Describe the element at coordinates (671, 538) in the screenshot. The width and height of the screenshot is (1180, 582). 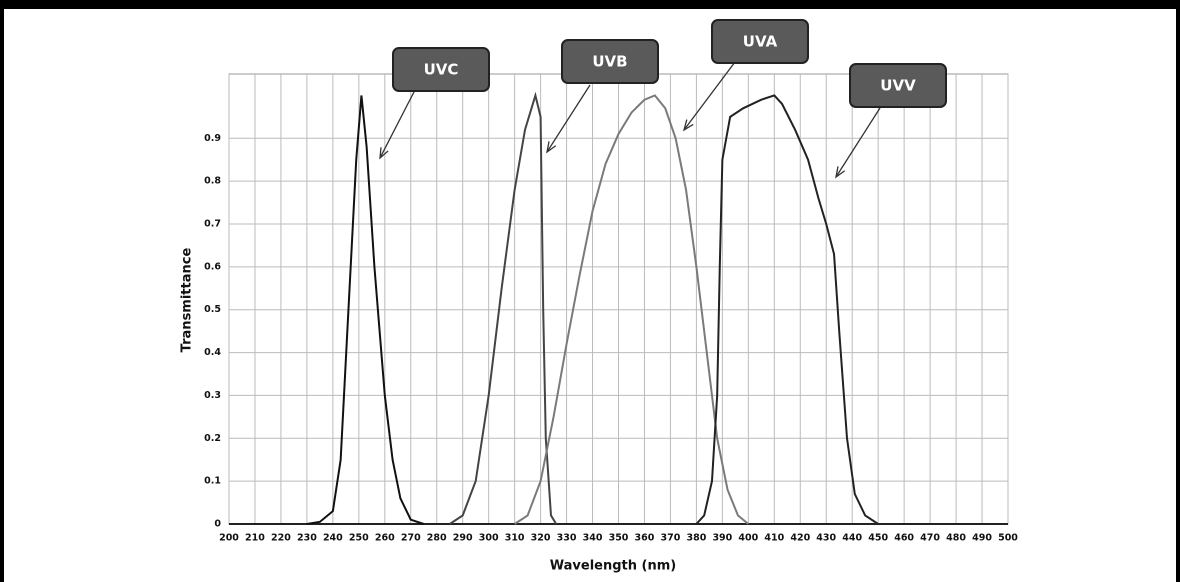
I see `x-tick-label: 370` at that location.